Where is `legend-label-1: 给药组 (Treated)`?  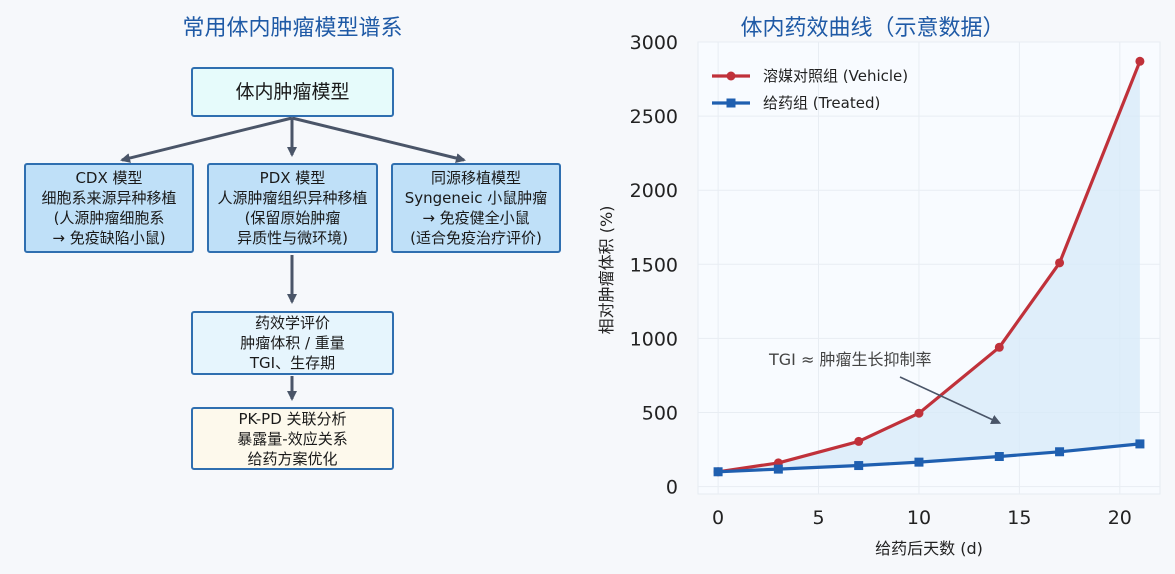 legend-label-1: 给药组 (Treated) is located at coordinates (821, 103).